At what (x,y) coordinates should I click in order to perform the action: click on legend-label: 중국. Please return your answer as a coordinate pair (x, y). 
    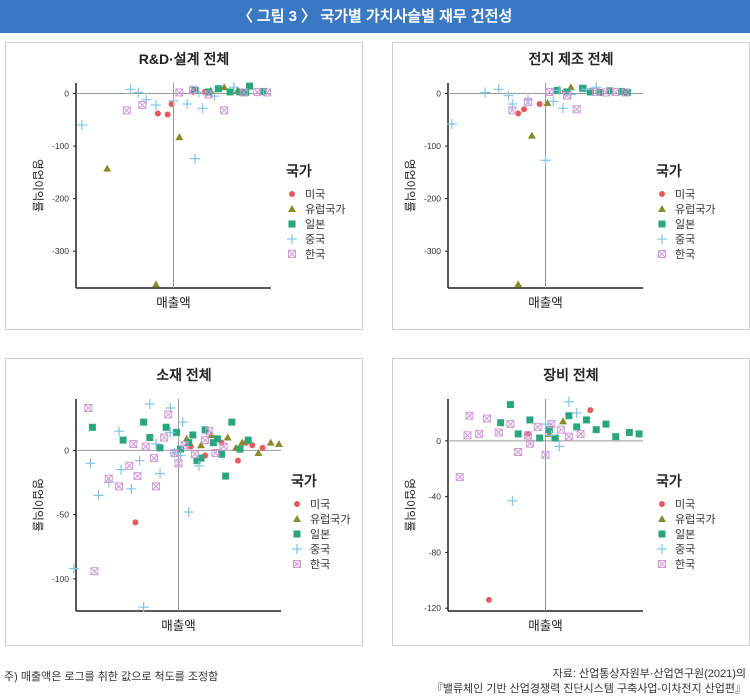
    Looking at the image, I should click on (320, 550).